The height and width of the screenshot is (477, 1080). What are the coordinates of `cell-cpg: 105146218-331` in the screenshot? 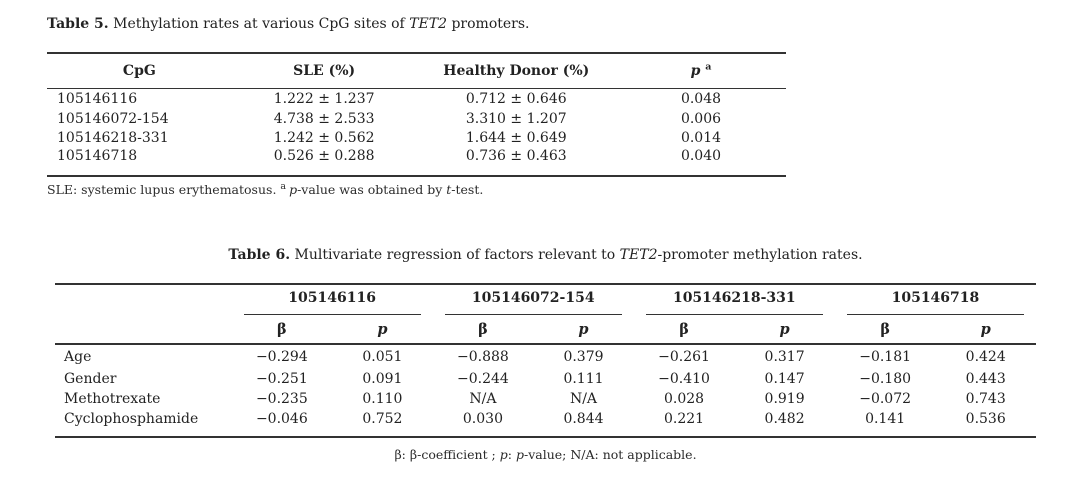 It's located at (113, 137).